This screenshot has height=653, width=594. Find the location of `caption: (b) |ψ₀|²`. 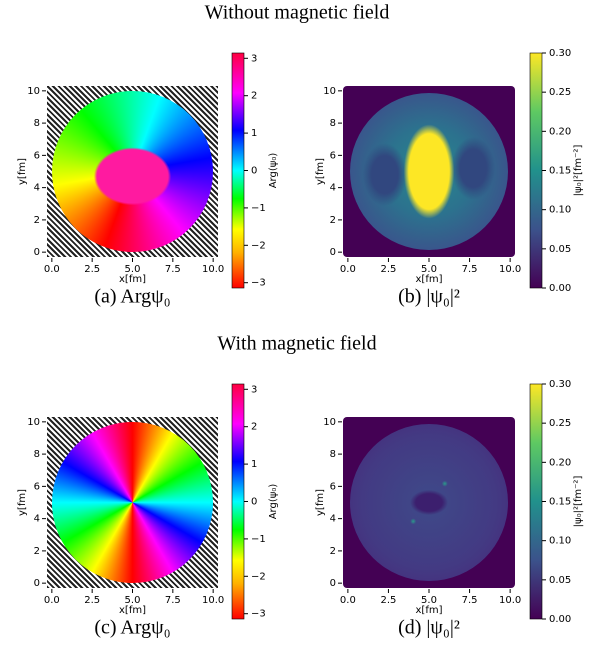

caption: (b) |ψ₀|² is located at coordinates (429, 297).